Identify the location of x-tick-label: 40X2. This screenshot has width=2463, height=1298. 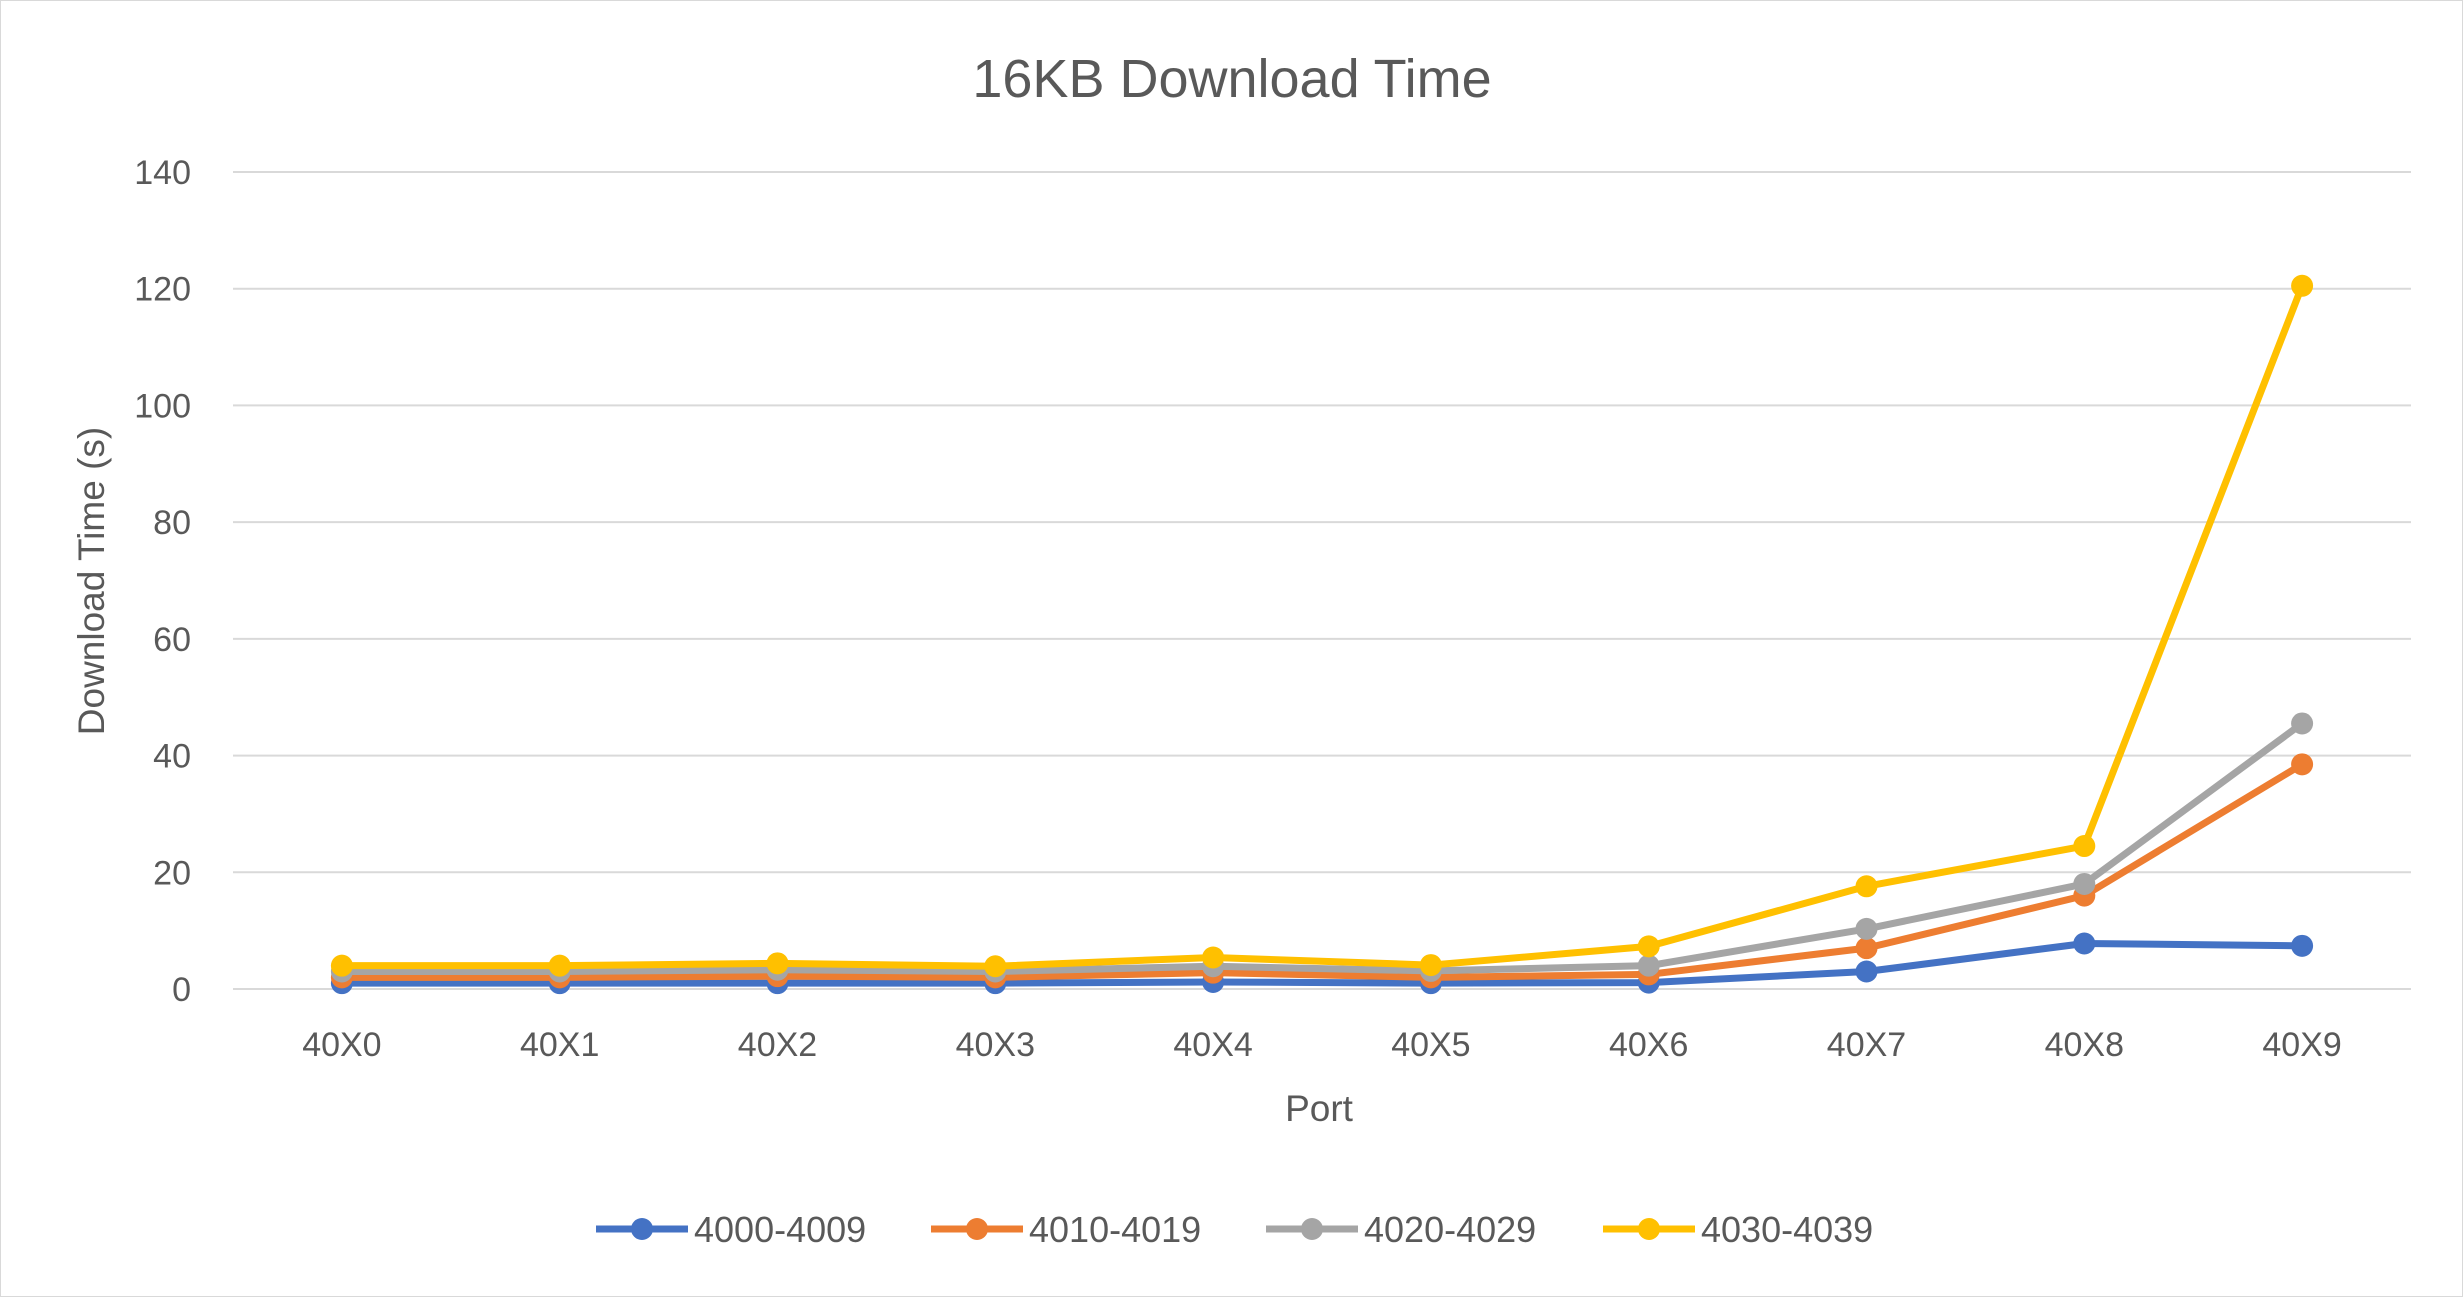
(777, 1045).